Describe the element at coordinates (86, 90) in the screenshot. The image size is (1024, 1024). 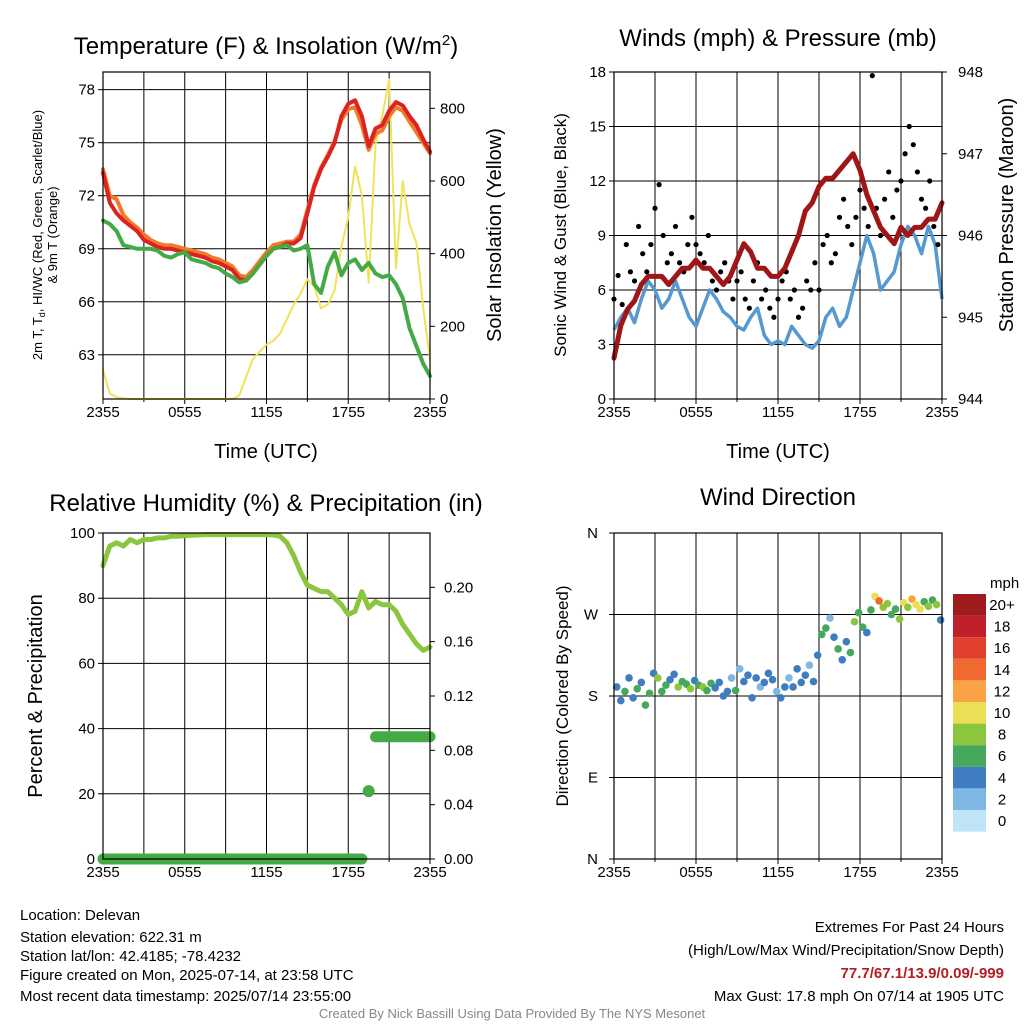
I see `y-tick-label: 78` at that location.